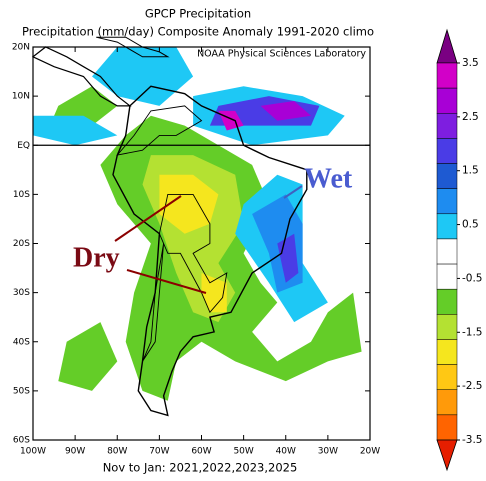  What do you see at coordinates (370, 452) in the screenshot?
I see `x-tick-label: 20W` at bounding box center [370, 452].